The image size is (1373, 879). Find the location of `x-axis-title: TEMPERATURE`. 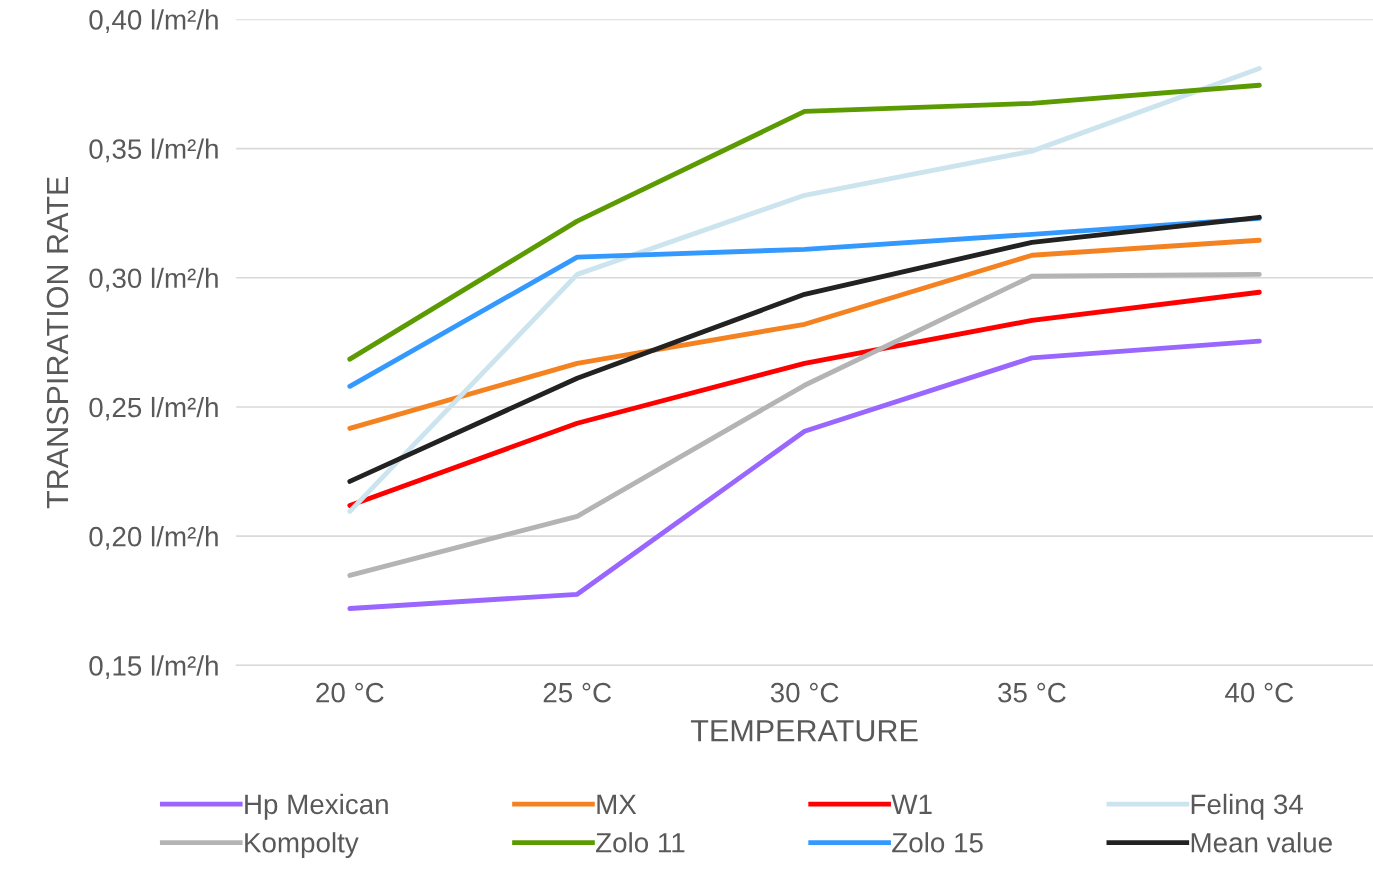

x-axis-title: TEMPERATURE is located at coordinates (804, 731).